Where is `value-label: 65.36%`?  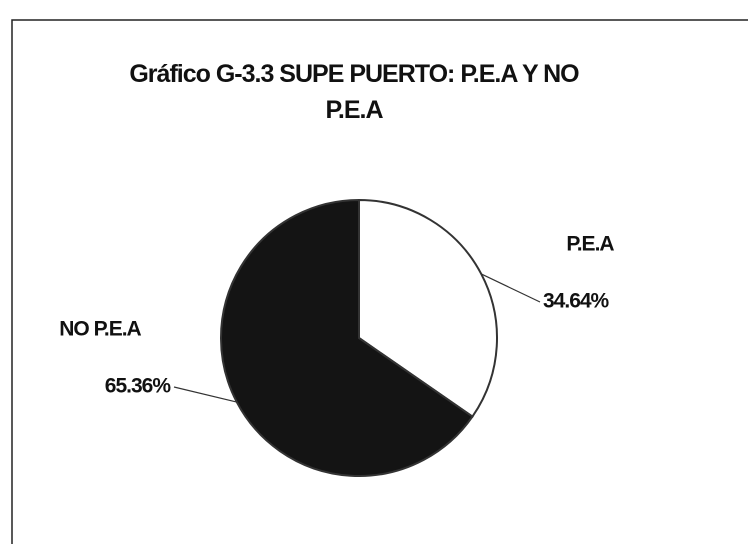
value-label: 65.36% is located at coordinates (138, 386).